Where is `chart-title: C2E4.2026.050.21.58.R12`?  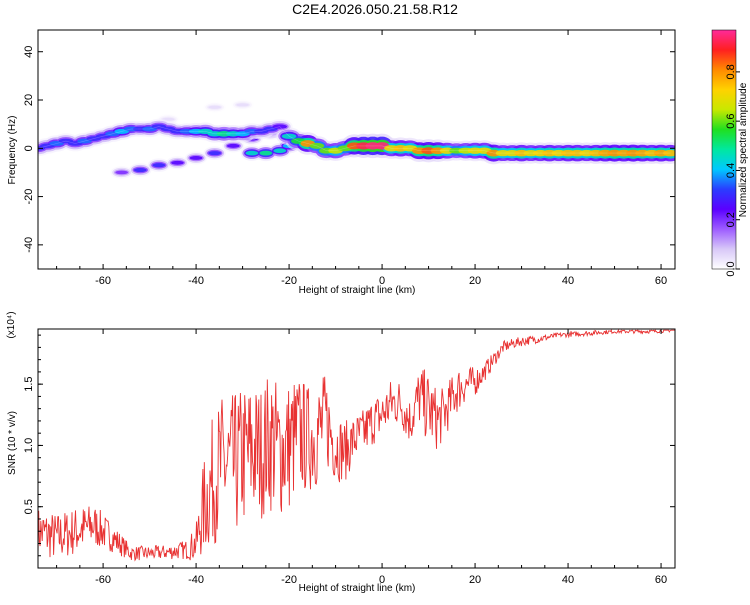
chart-title: C2E4.2026.050.21.58.R12 is located at coordinates (375, 9).